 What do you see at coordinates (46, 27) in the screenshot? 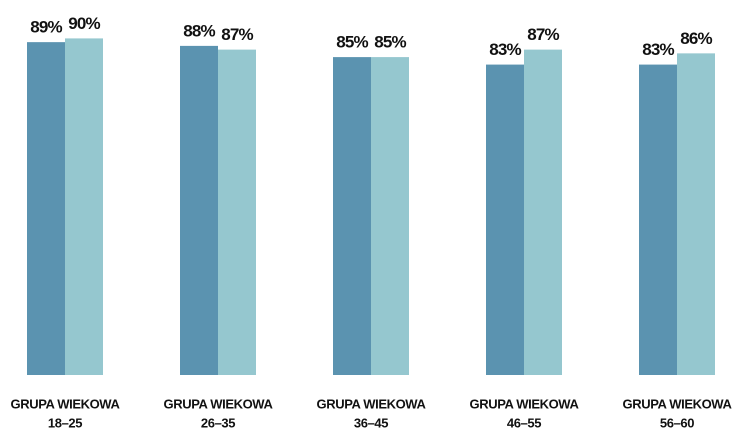
I see `value-label: 89%` at bounding box center [46, 27].